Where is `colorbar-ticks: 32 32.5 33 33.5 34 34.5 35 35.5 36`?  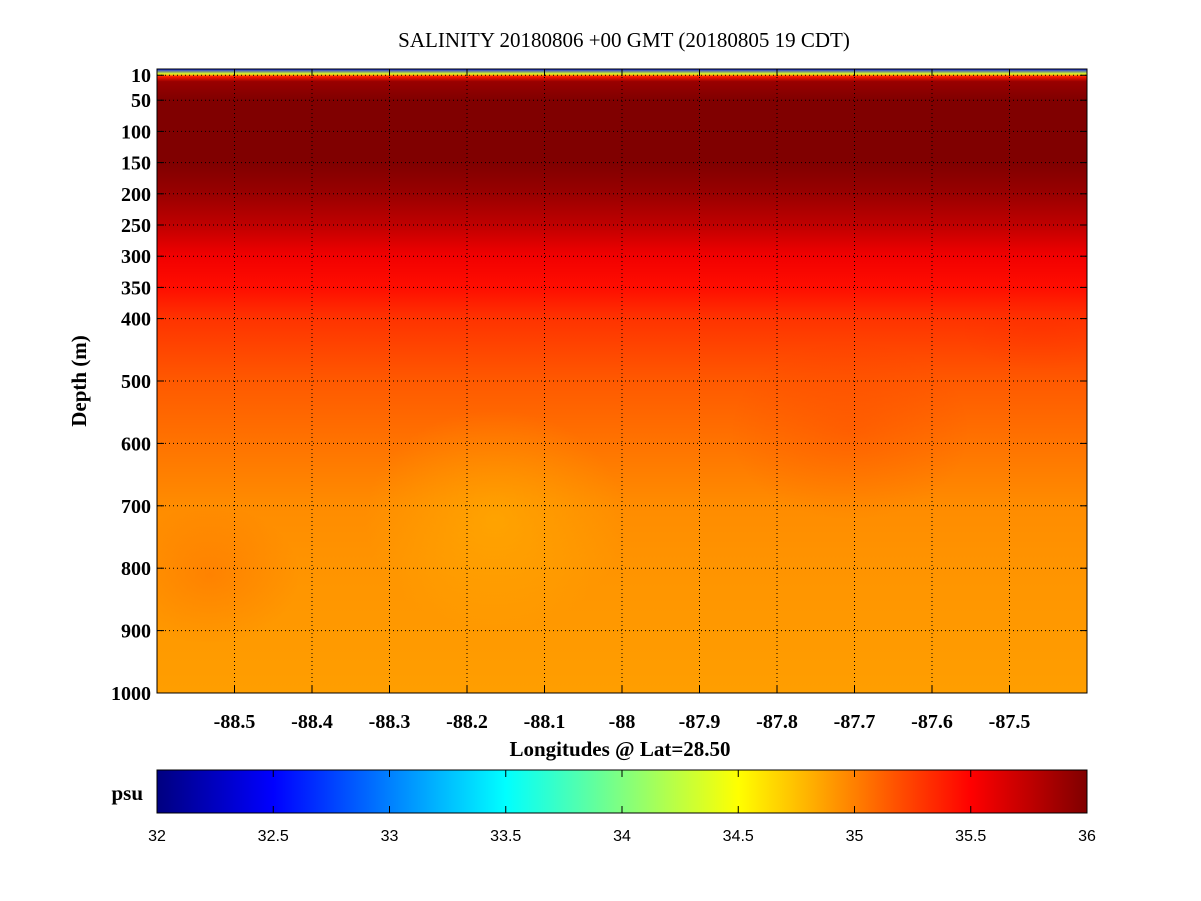
colorbar-ticks: 32 32.5 33 33.5 34 34.5 35 35.5 36 is located at coordinates (622, 807).